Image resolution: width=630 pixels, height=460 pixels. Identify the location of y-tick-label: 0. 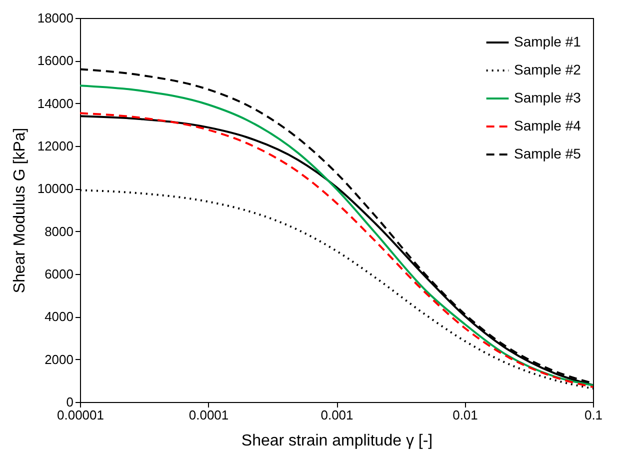
(70, 402).